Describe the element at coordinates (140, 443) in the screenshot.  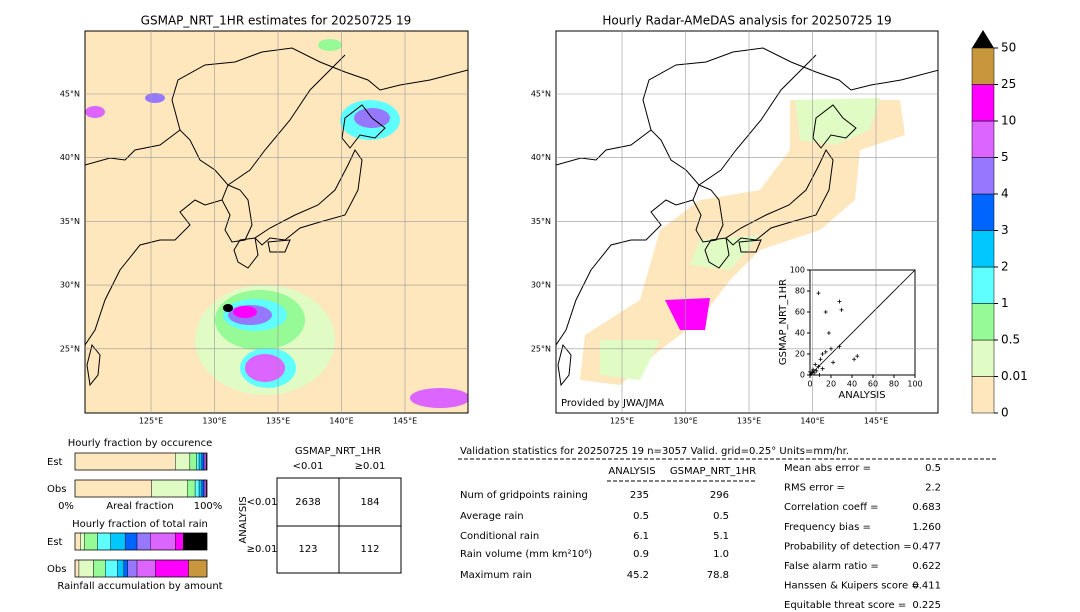
I see `chart-title: Hourly fraction by occurence` at that location.